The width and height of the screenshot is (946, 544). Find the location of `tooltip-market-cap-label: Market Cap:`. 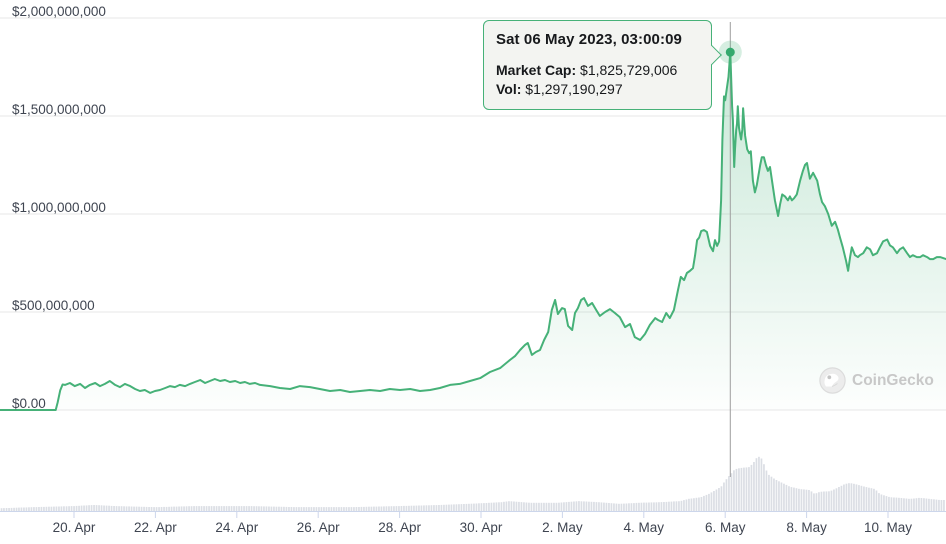

tooltip-market-cap-label: Market Cap: is located at coordinates (536, 70).